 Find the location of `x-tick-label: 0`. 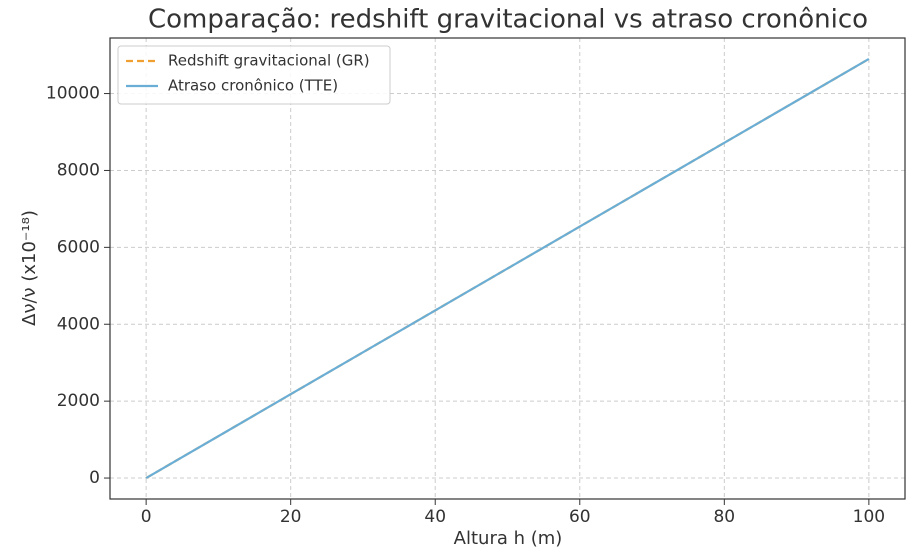

x-tick-label: 0 is located at coordinates (146, 517).